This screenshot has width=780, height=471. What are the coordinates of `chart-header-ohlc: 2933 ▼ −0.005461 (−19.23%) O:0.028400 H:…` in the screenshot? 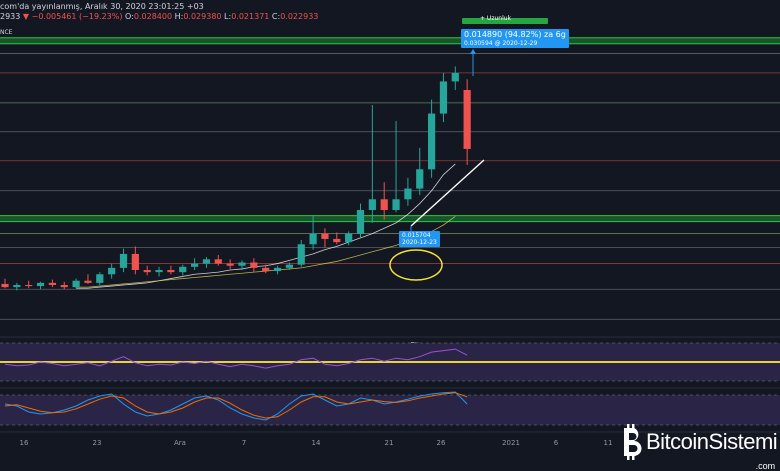 It's located at (159, 16).